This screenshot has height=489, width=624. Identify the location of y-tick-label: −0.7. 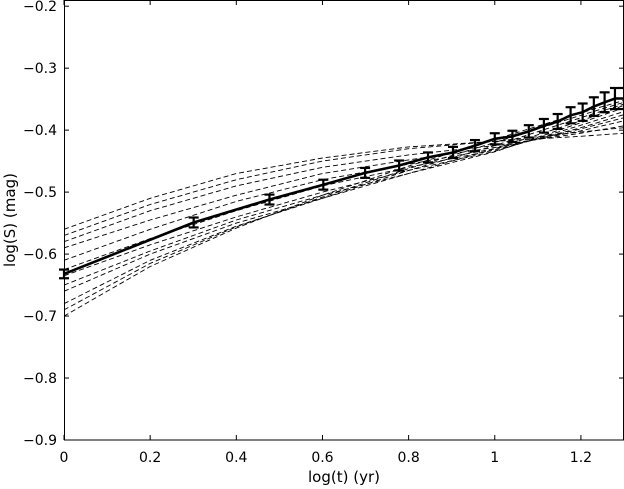
(40, 317).